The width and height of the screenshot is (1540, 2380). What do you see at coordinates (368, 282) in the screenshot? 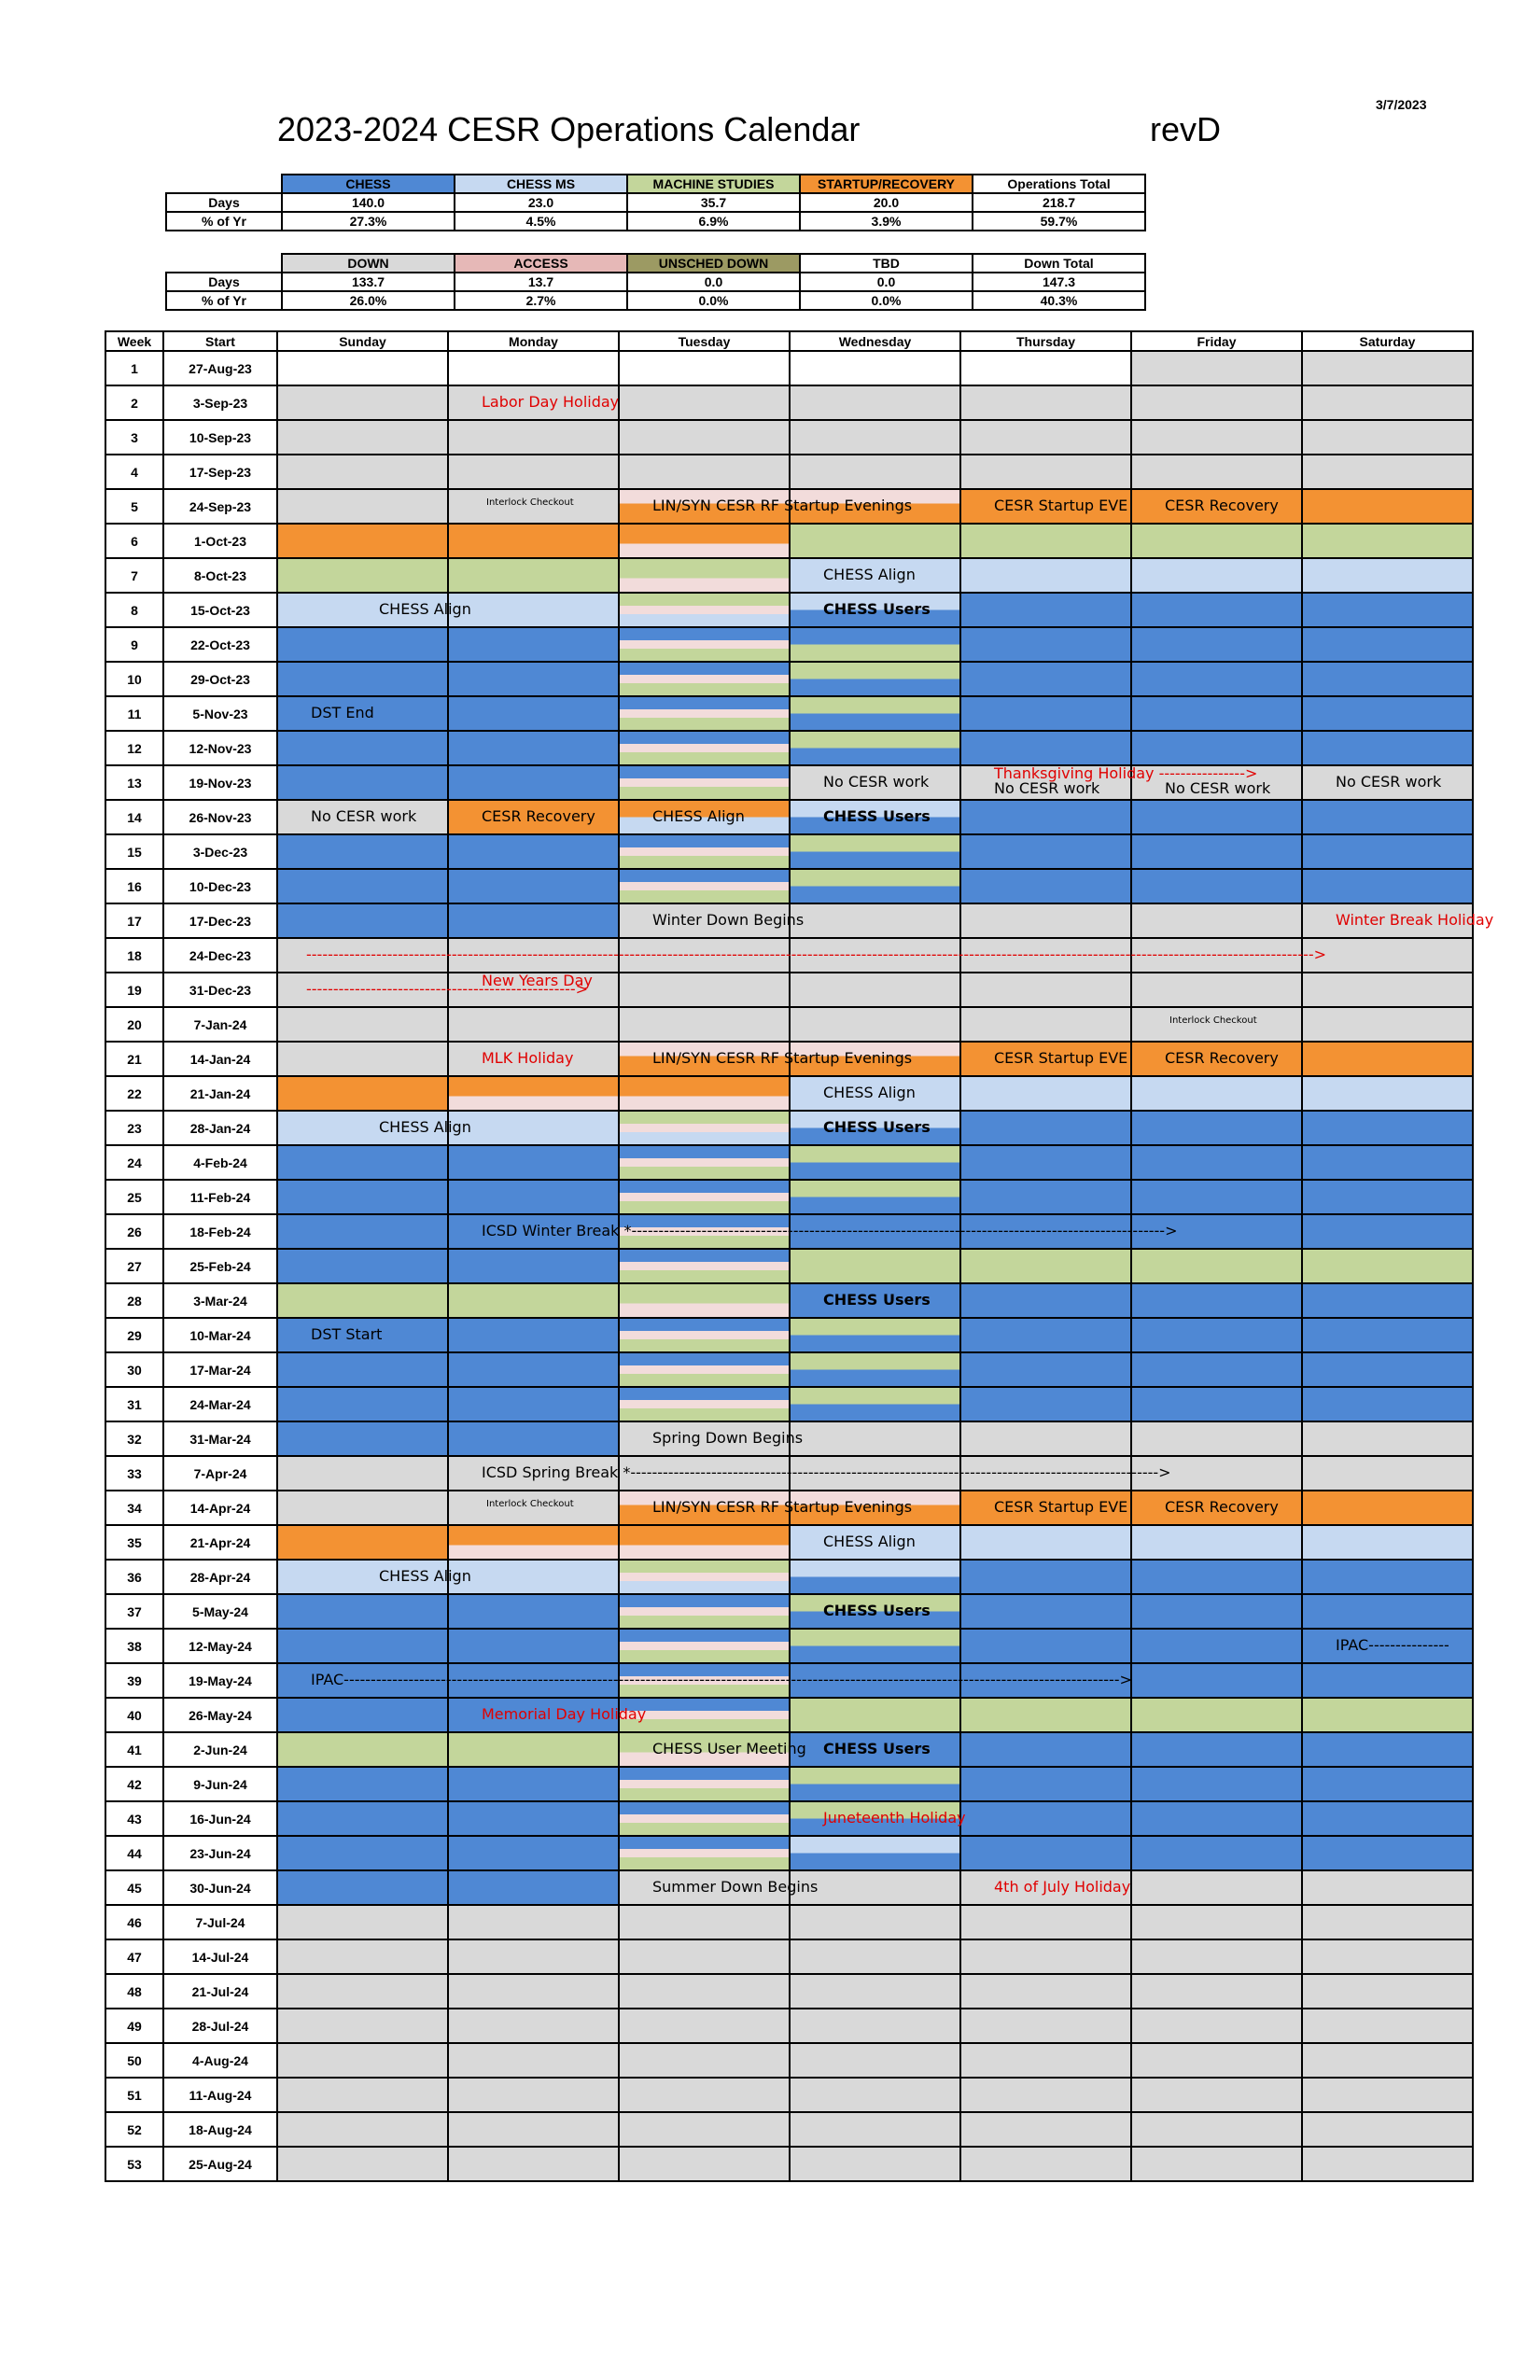
I see `summary-value: 133.7` at bounding box center [368, 282].